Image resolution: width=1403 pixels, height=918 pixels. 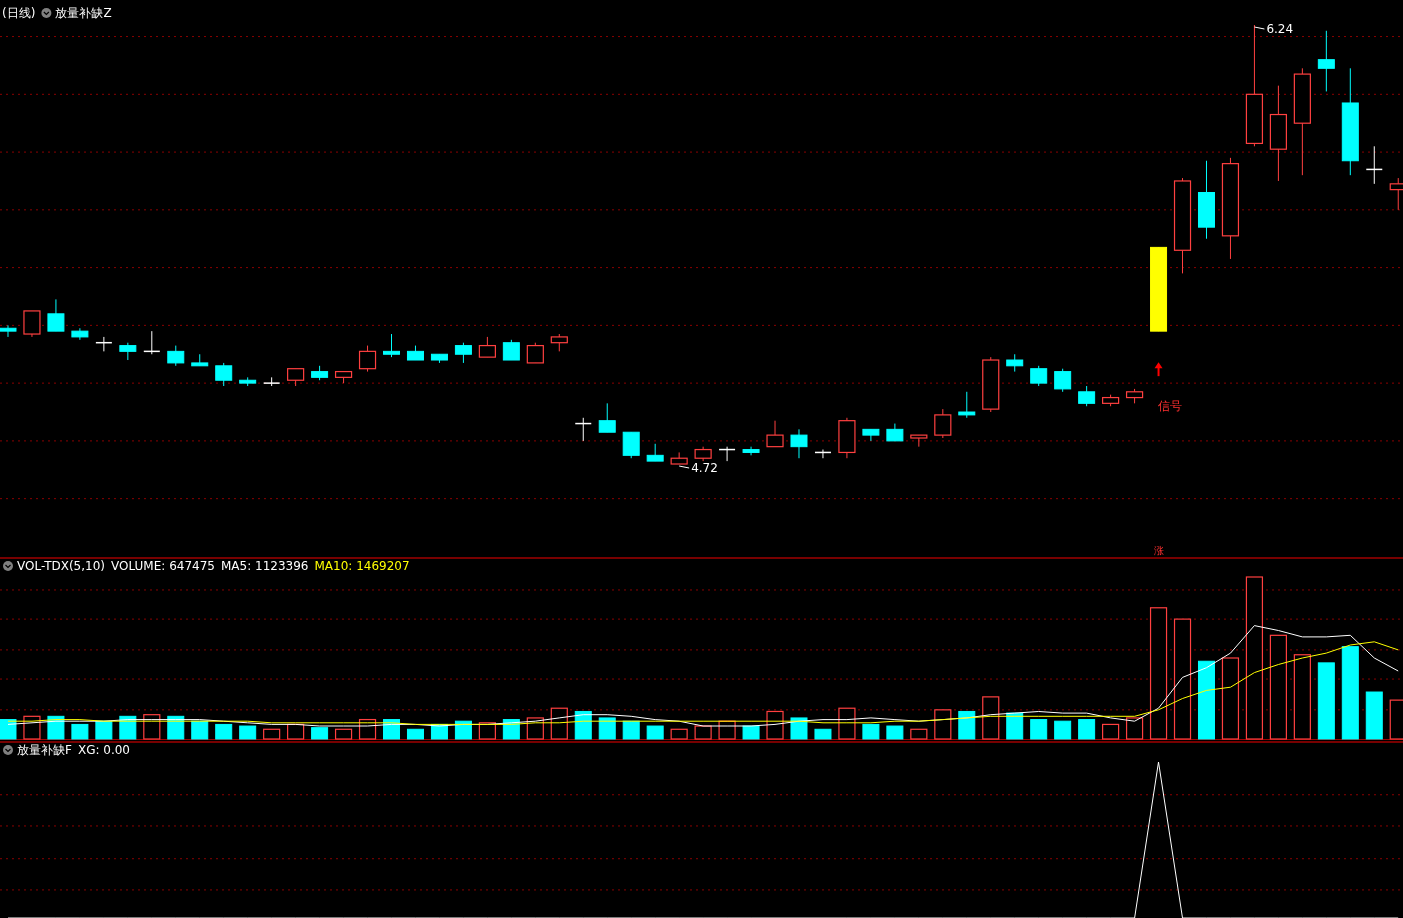 What do you see at coordinates (362, 566) in the screenshot?
I see `text: MA10: 1469207` at bounding box center [362, 566].